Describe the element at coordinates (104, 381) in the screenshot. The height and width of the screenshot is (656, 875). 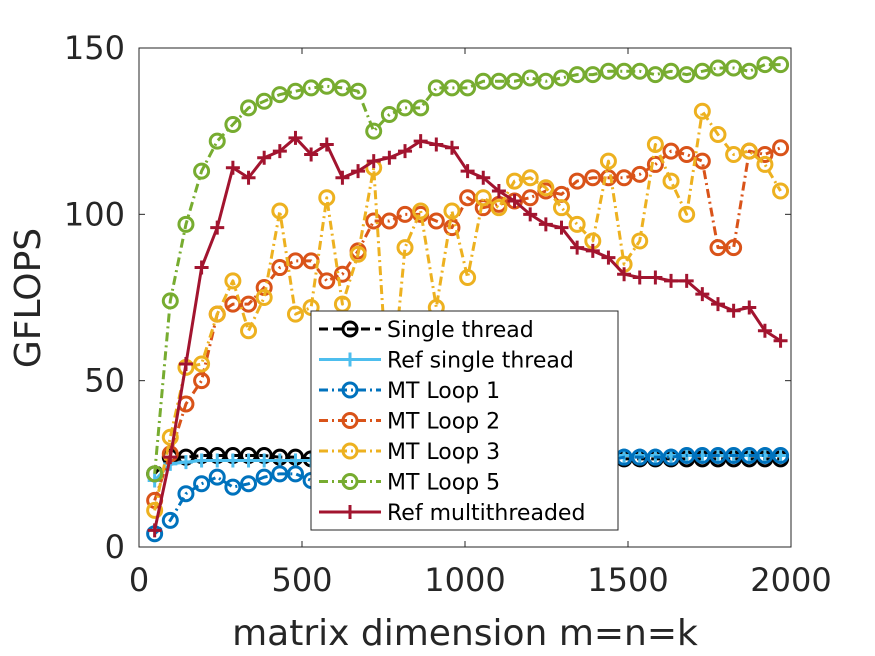
I see `y-tick-label: 50` at that location.